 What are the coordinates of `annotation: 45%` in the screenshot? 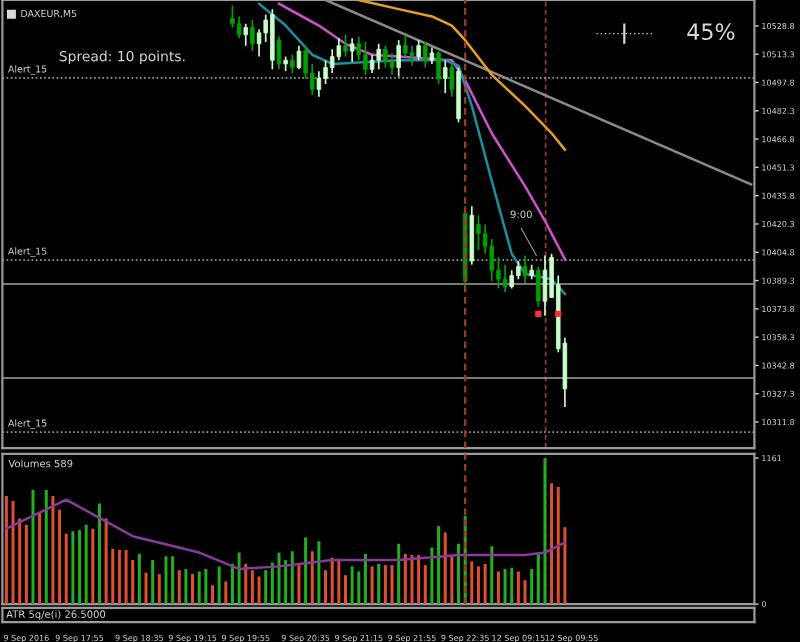 It's located at (711, 32).